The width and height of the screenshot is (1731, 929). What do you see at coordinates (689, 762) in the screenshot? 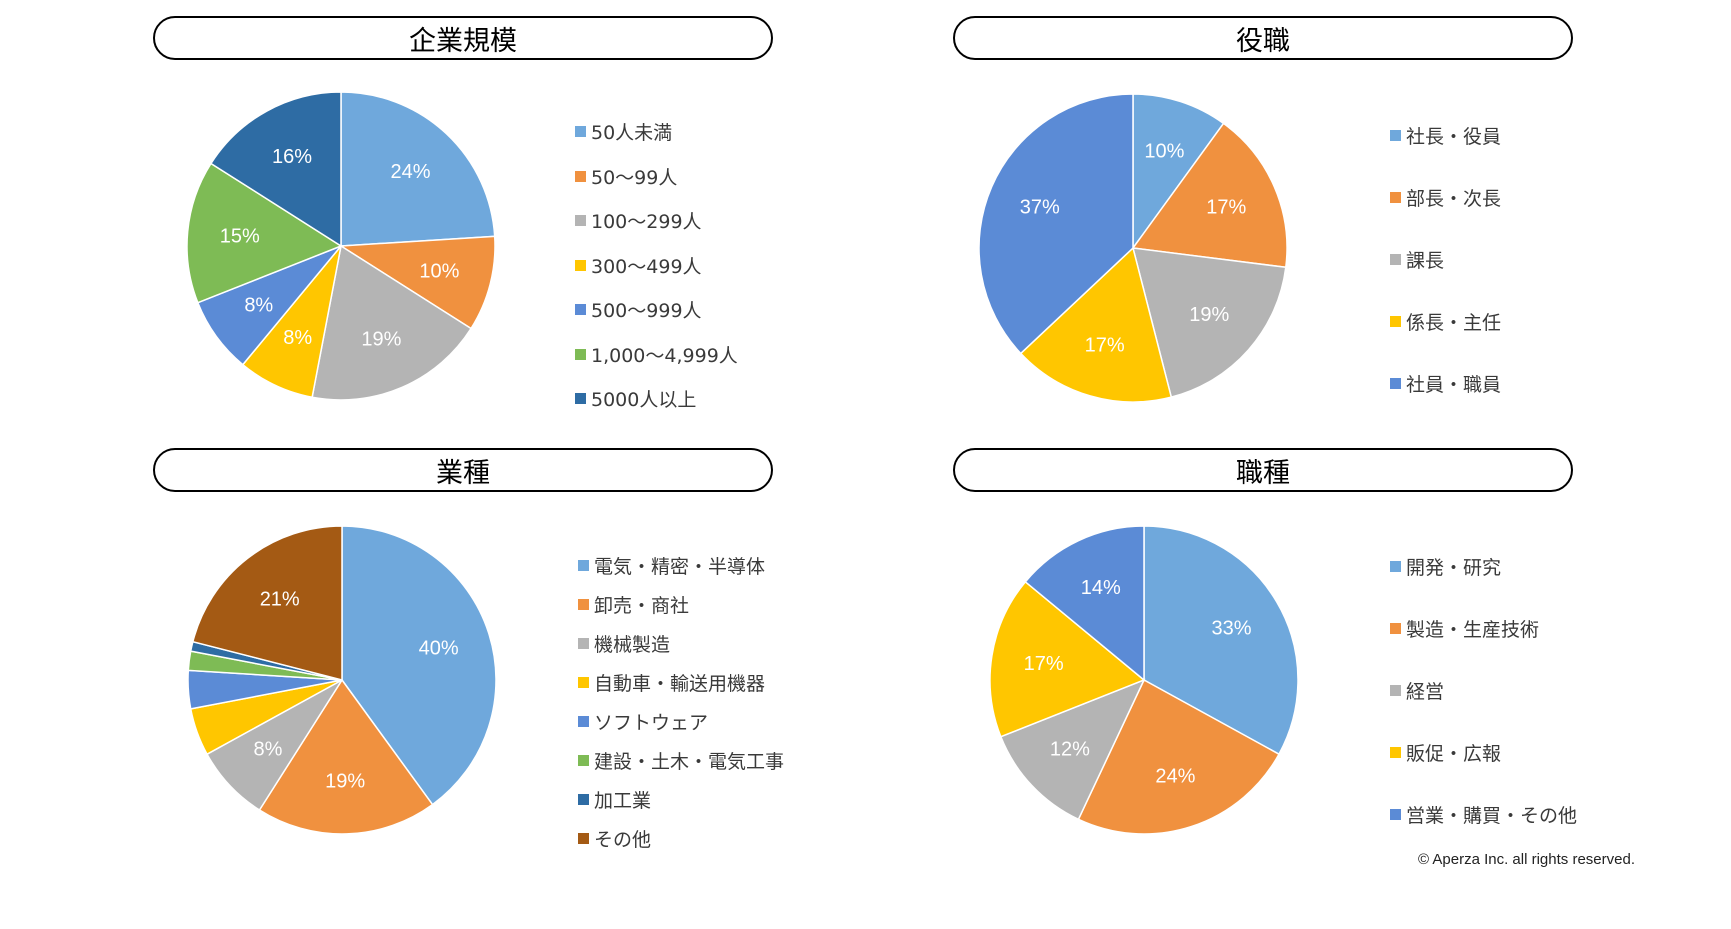
I see `legend-label: 建設・土木・電気工事` at bounding box center [689, 762].